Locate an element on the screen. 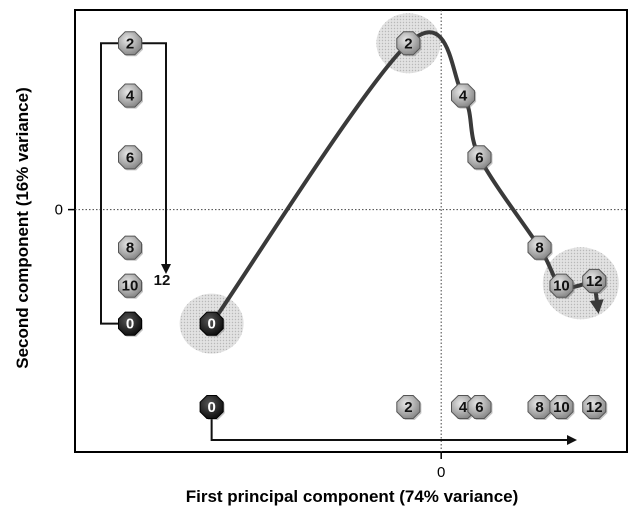  pc2-projection-point: 6 is located at coordinates (130, 158).